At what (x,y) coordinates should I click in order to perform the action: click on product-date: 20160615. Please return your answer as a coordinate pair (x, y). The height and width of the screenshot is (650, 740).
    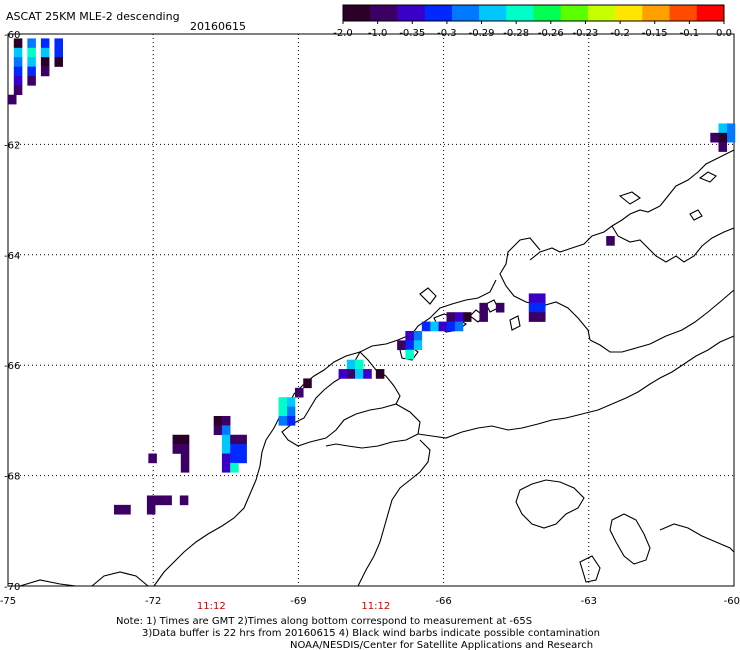
    Looking at the image, I should click on (218, 26).